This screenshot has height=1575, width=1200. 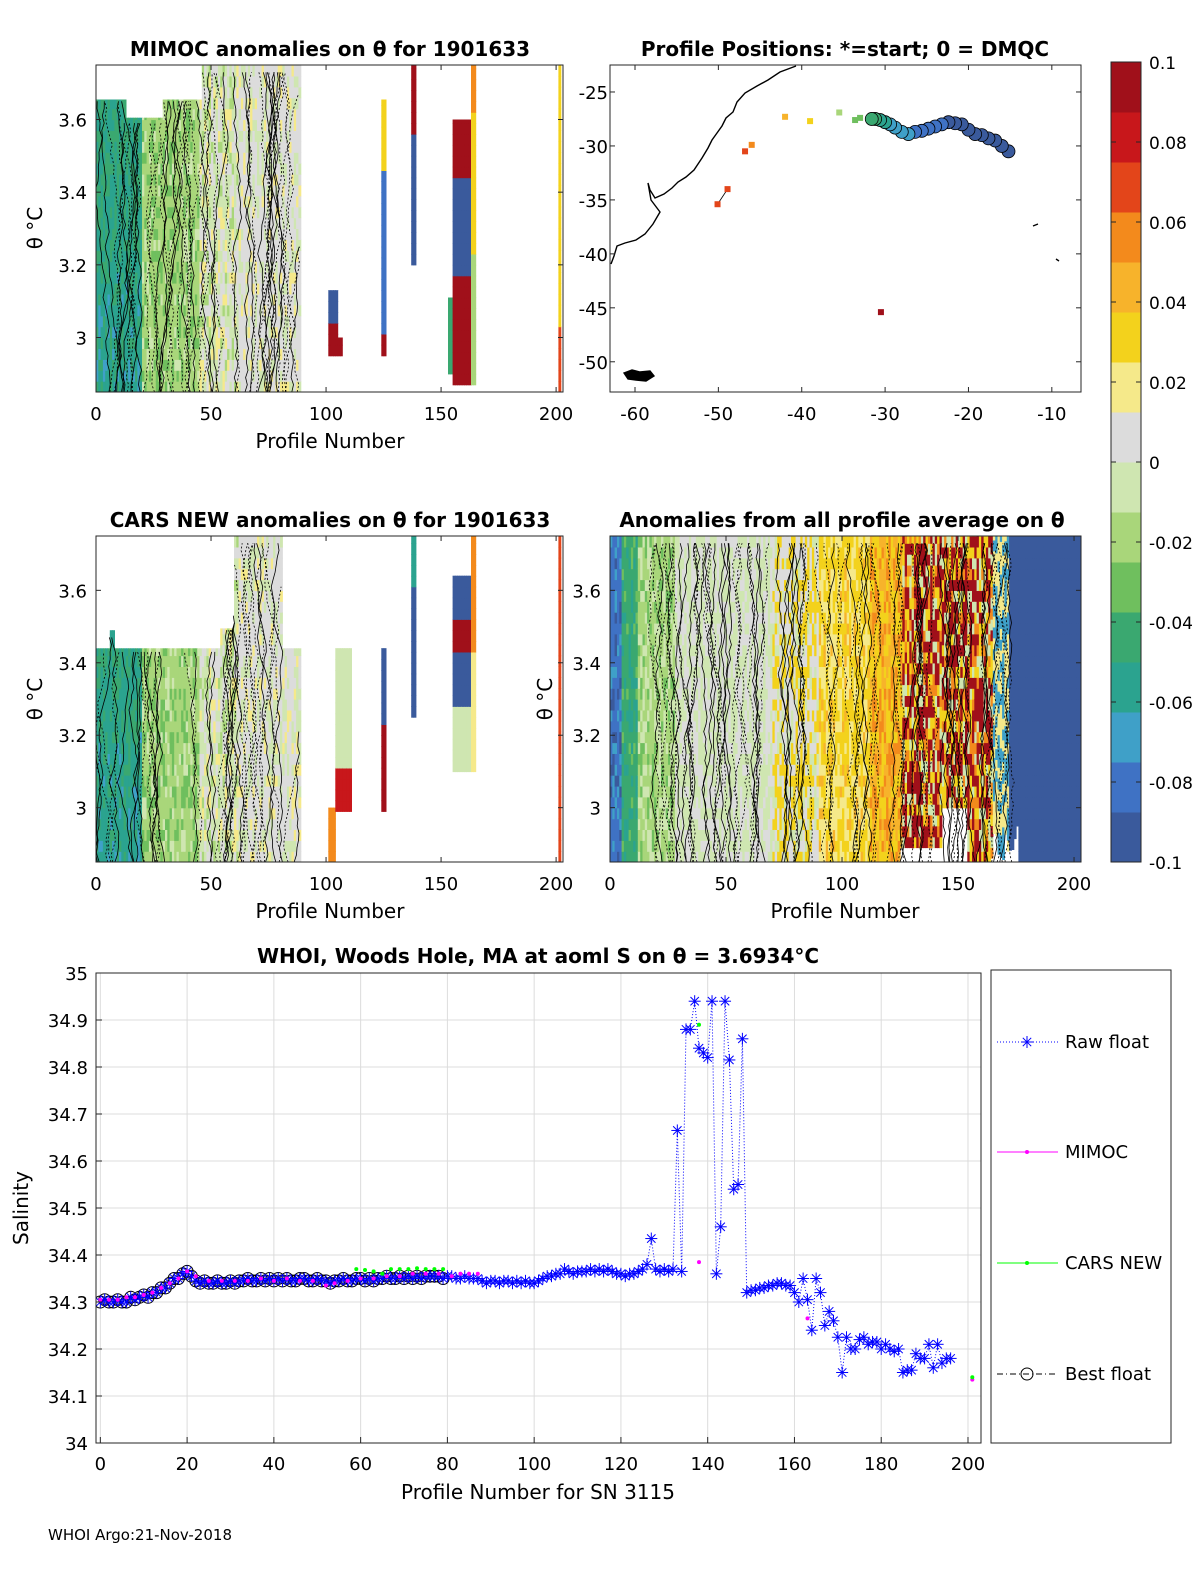 What do you see at coordinates (126, 246) in the screenshot?
I see `contour-line` at bounding box center [126, 246].